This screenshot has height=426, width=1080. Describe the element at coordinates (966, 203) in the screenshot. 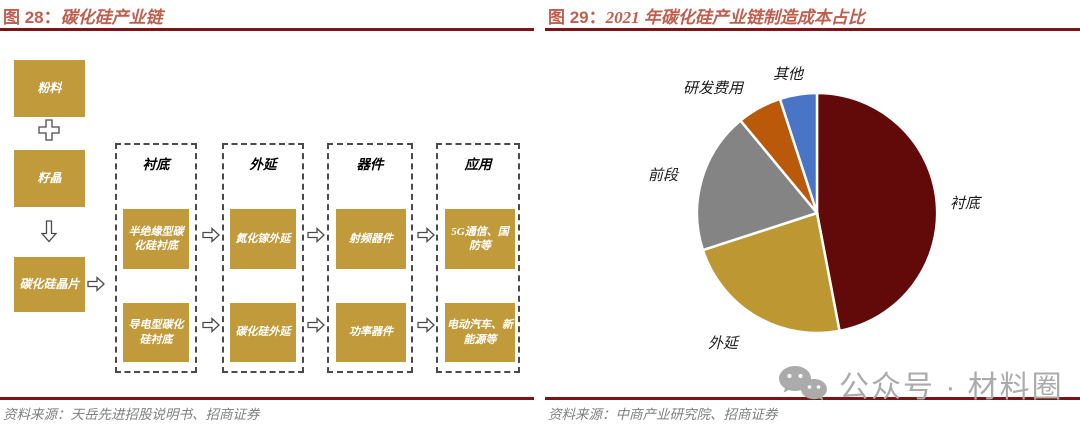

I see `pie-label-1: 衬底` at that location.